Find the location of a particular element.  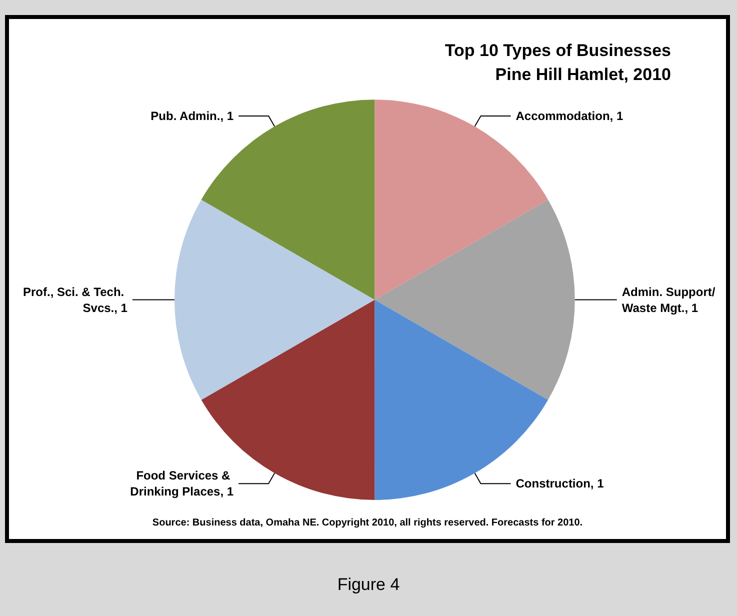

chart-subtitle: Pine Hill Hamlet, 2010 is located at coordinates (583, 74).